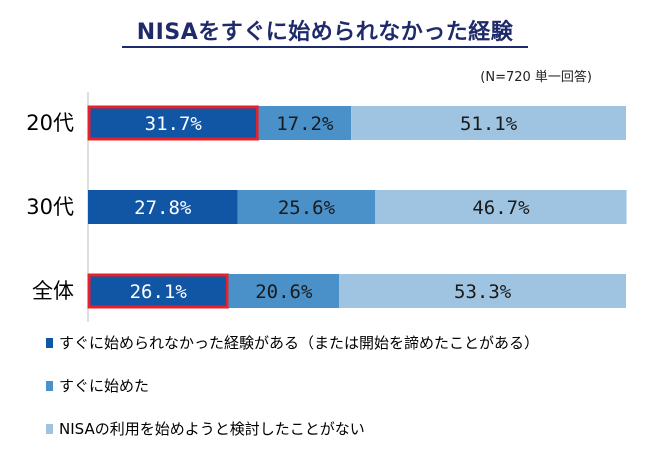 The height and width of the screenshot is (452, 650). I want to click on legend-label-series-1: すぐに始められなかった経験がある（または開始を諦めたことがある）, so click(299, 343).